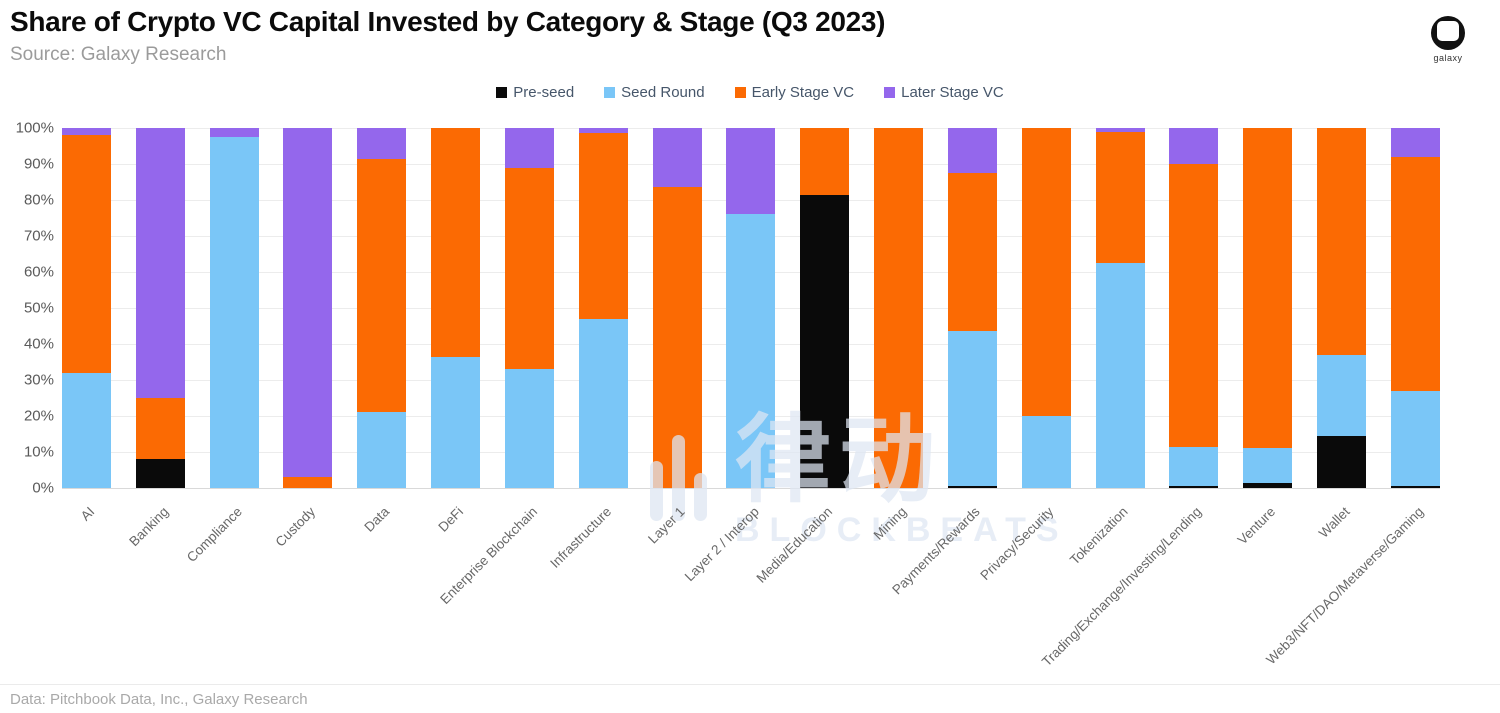 The image size is (1500, 713). I want to click on bar-banking, so click(160, 308).